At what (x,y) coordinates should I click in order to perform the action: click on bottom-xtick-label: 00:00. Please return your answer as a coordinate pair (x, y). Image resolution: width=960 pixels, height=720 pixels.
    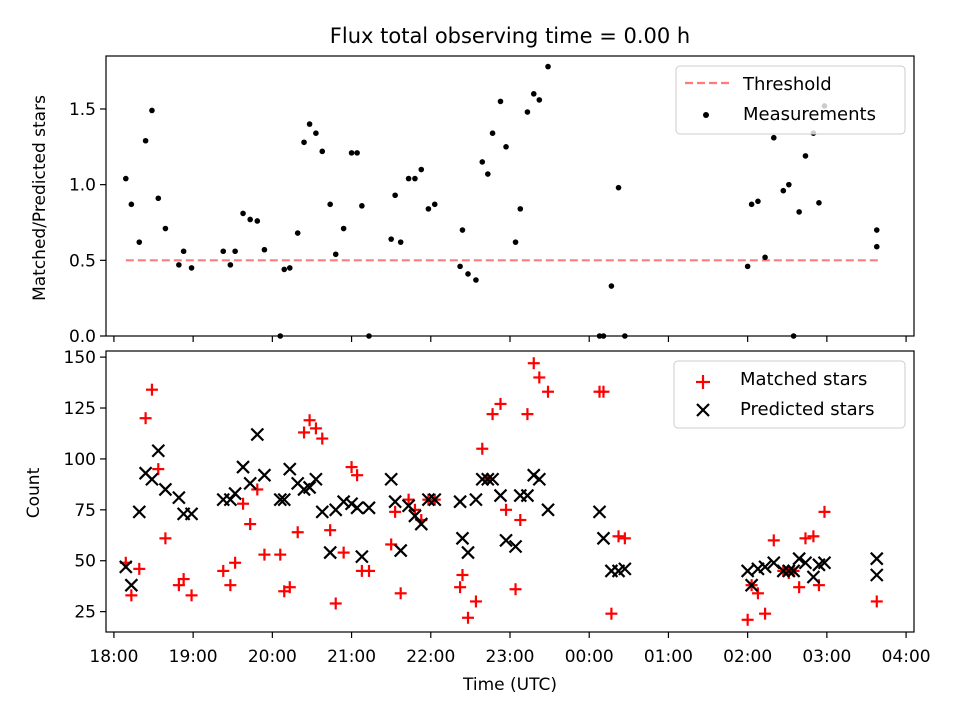
    Looking at the image, I should click on (589, 657).